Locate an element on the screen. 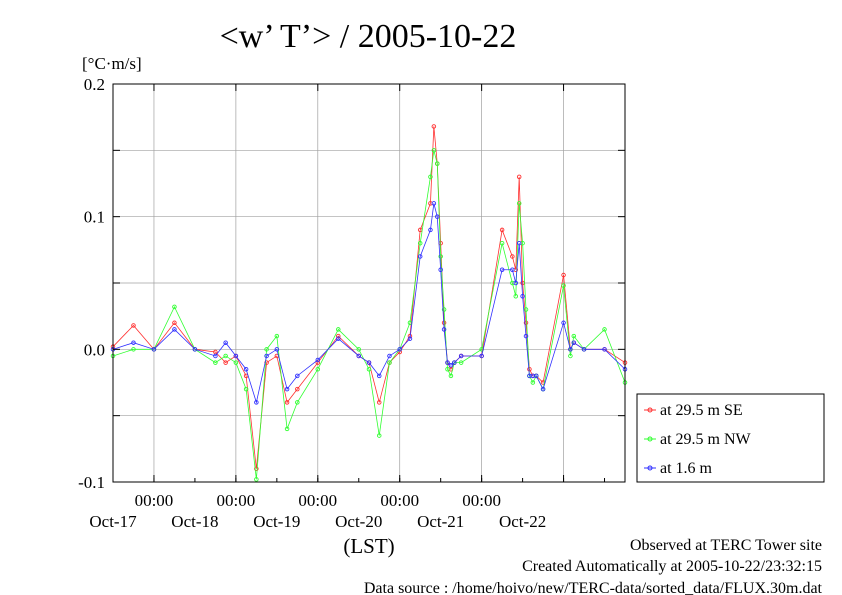  x-tick-date: Oct-21 is located at coordinates (440, 521).